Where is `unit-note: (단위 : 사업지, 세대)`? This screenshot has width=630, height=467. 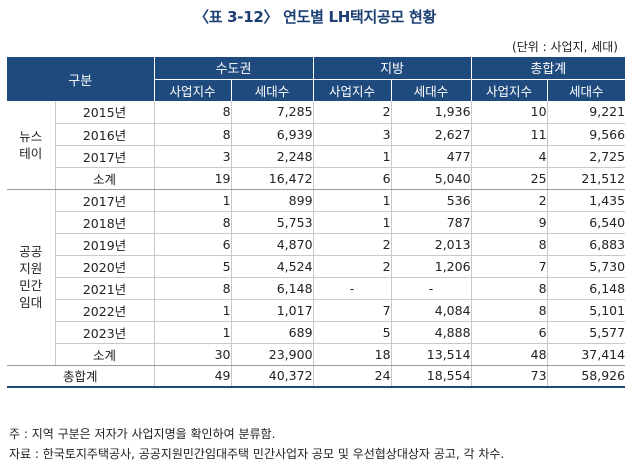 unit-note: (단위 : 사업지, 세대) is located at coordinates (565, 47).